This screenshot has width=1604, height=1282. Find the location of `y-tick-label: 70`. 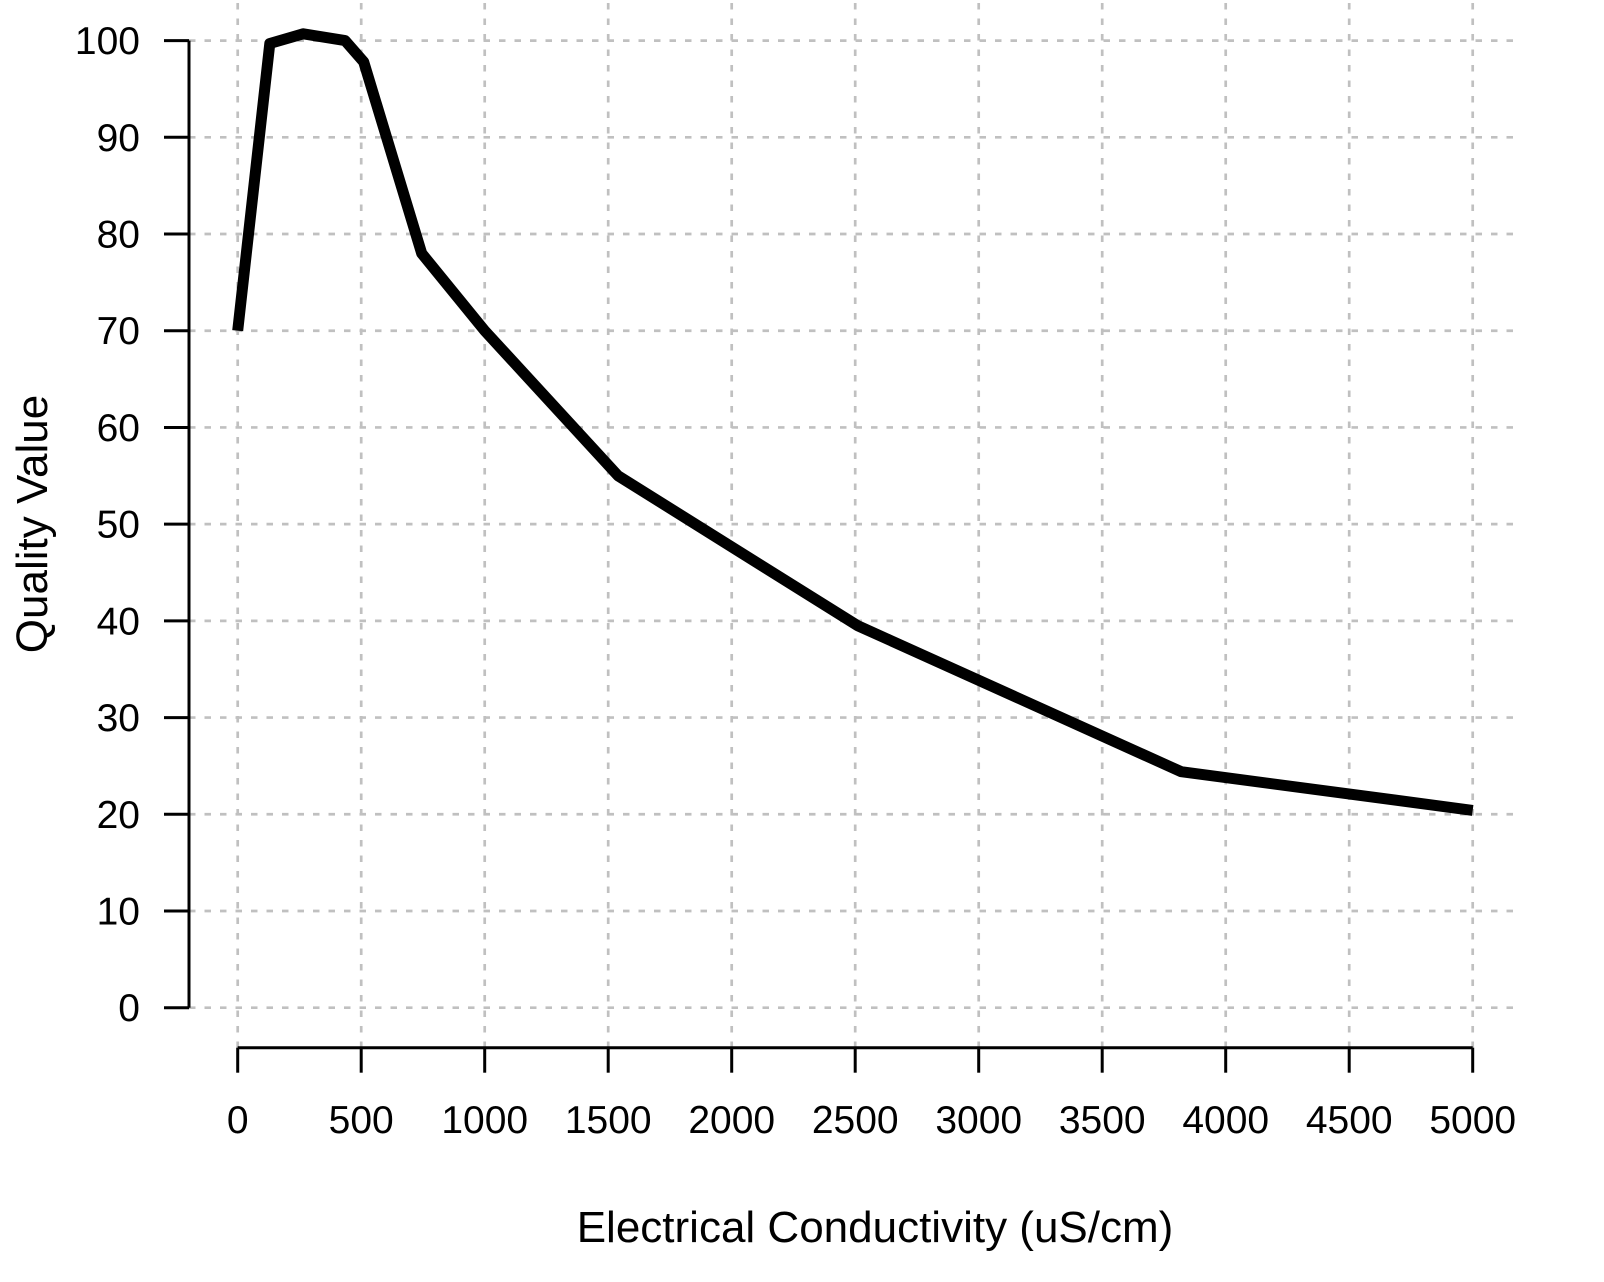

y-tick-label: 70 is located at coordinates (118, 331).